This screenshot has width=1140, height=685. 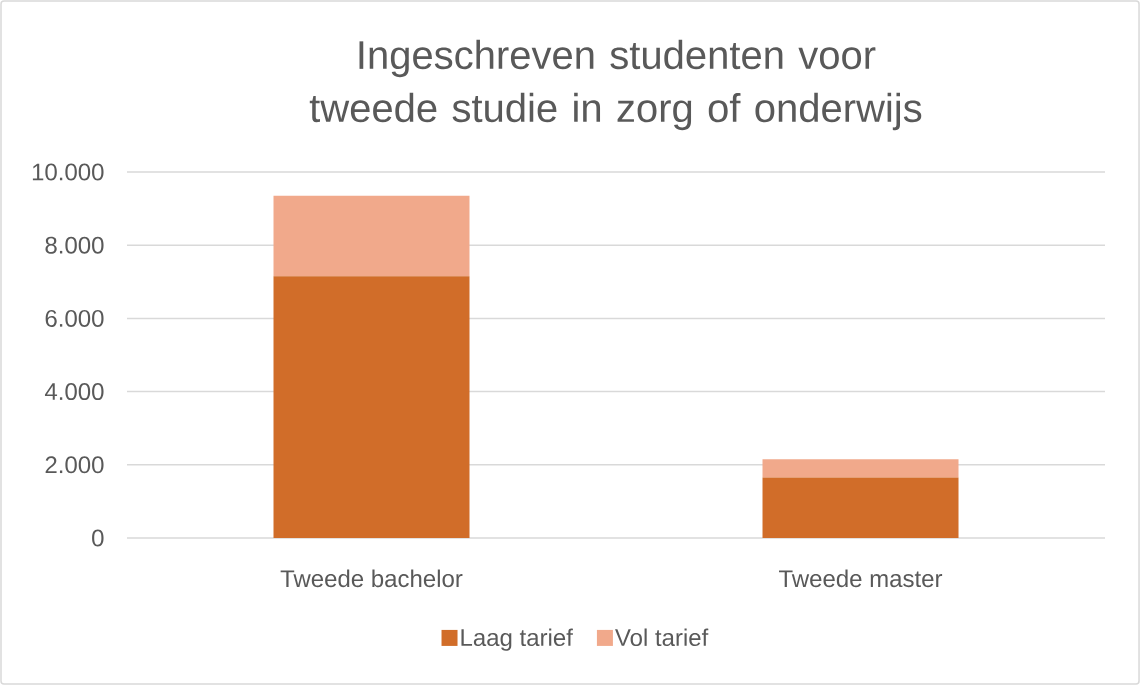 What do you see at coordinates (74, 318) in the screenshot?
I see `y-tick-label: 6.000` at bounding box center [74, 318].